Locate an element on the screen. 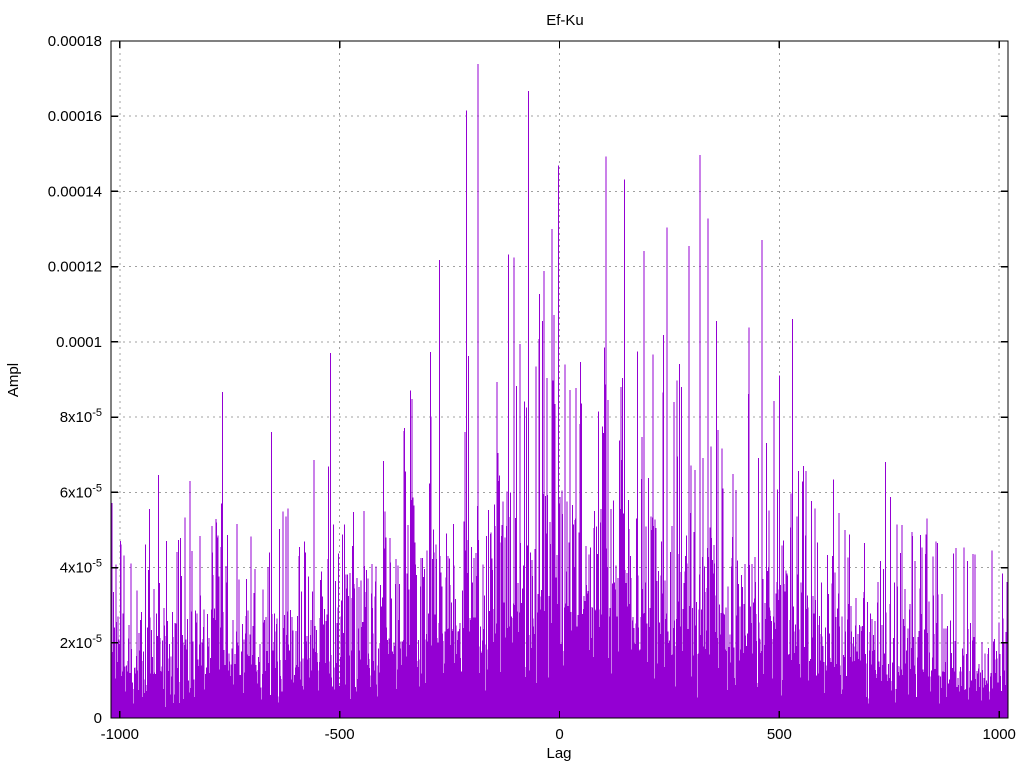 This screenshot has height=768, width=1024. y-tick-label: 6x10⁻⁵ is located at coordinates (81, 491).